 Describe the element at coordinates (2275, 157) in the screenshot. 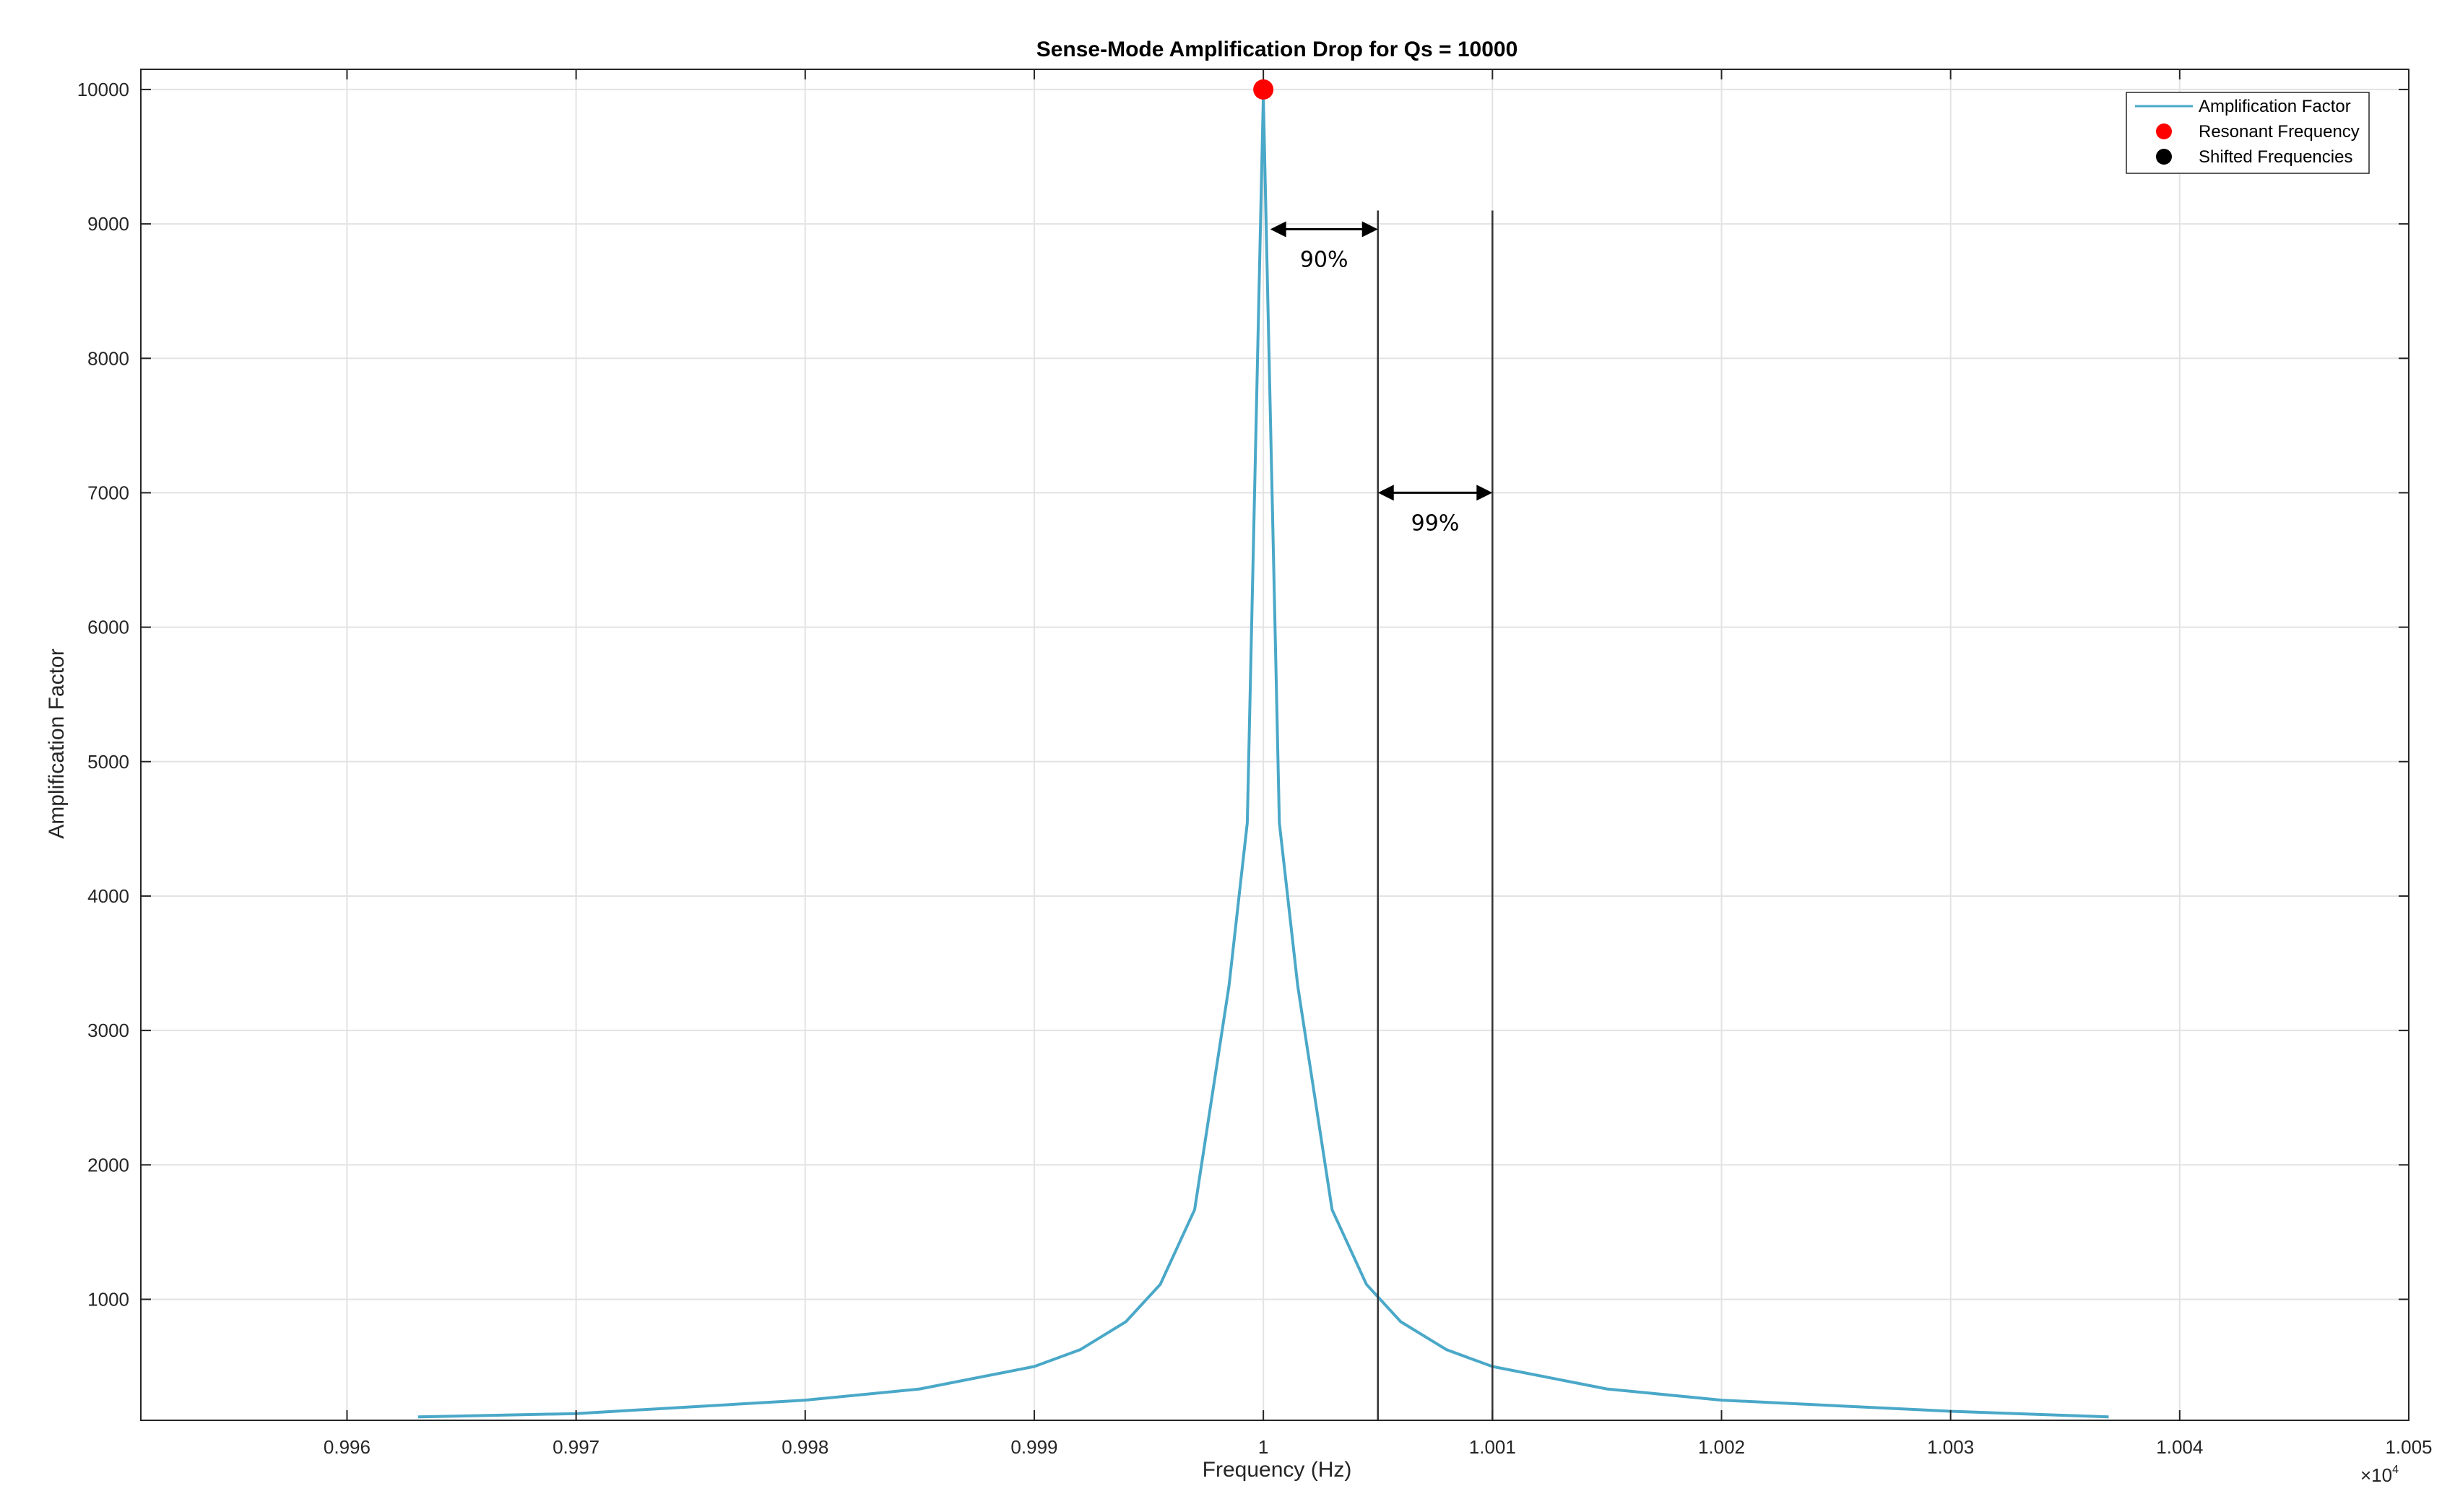

I see `legend-label-shifted: Shifted Frequencies` at that location.